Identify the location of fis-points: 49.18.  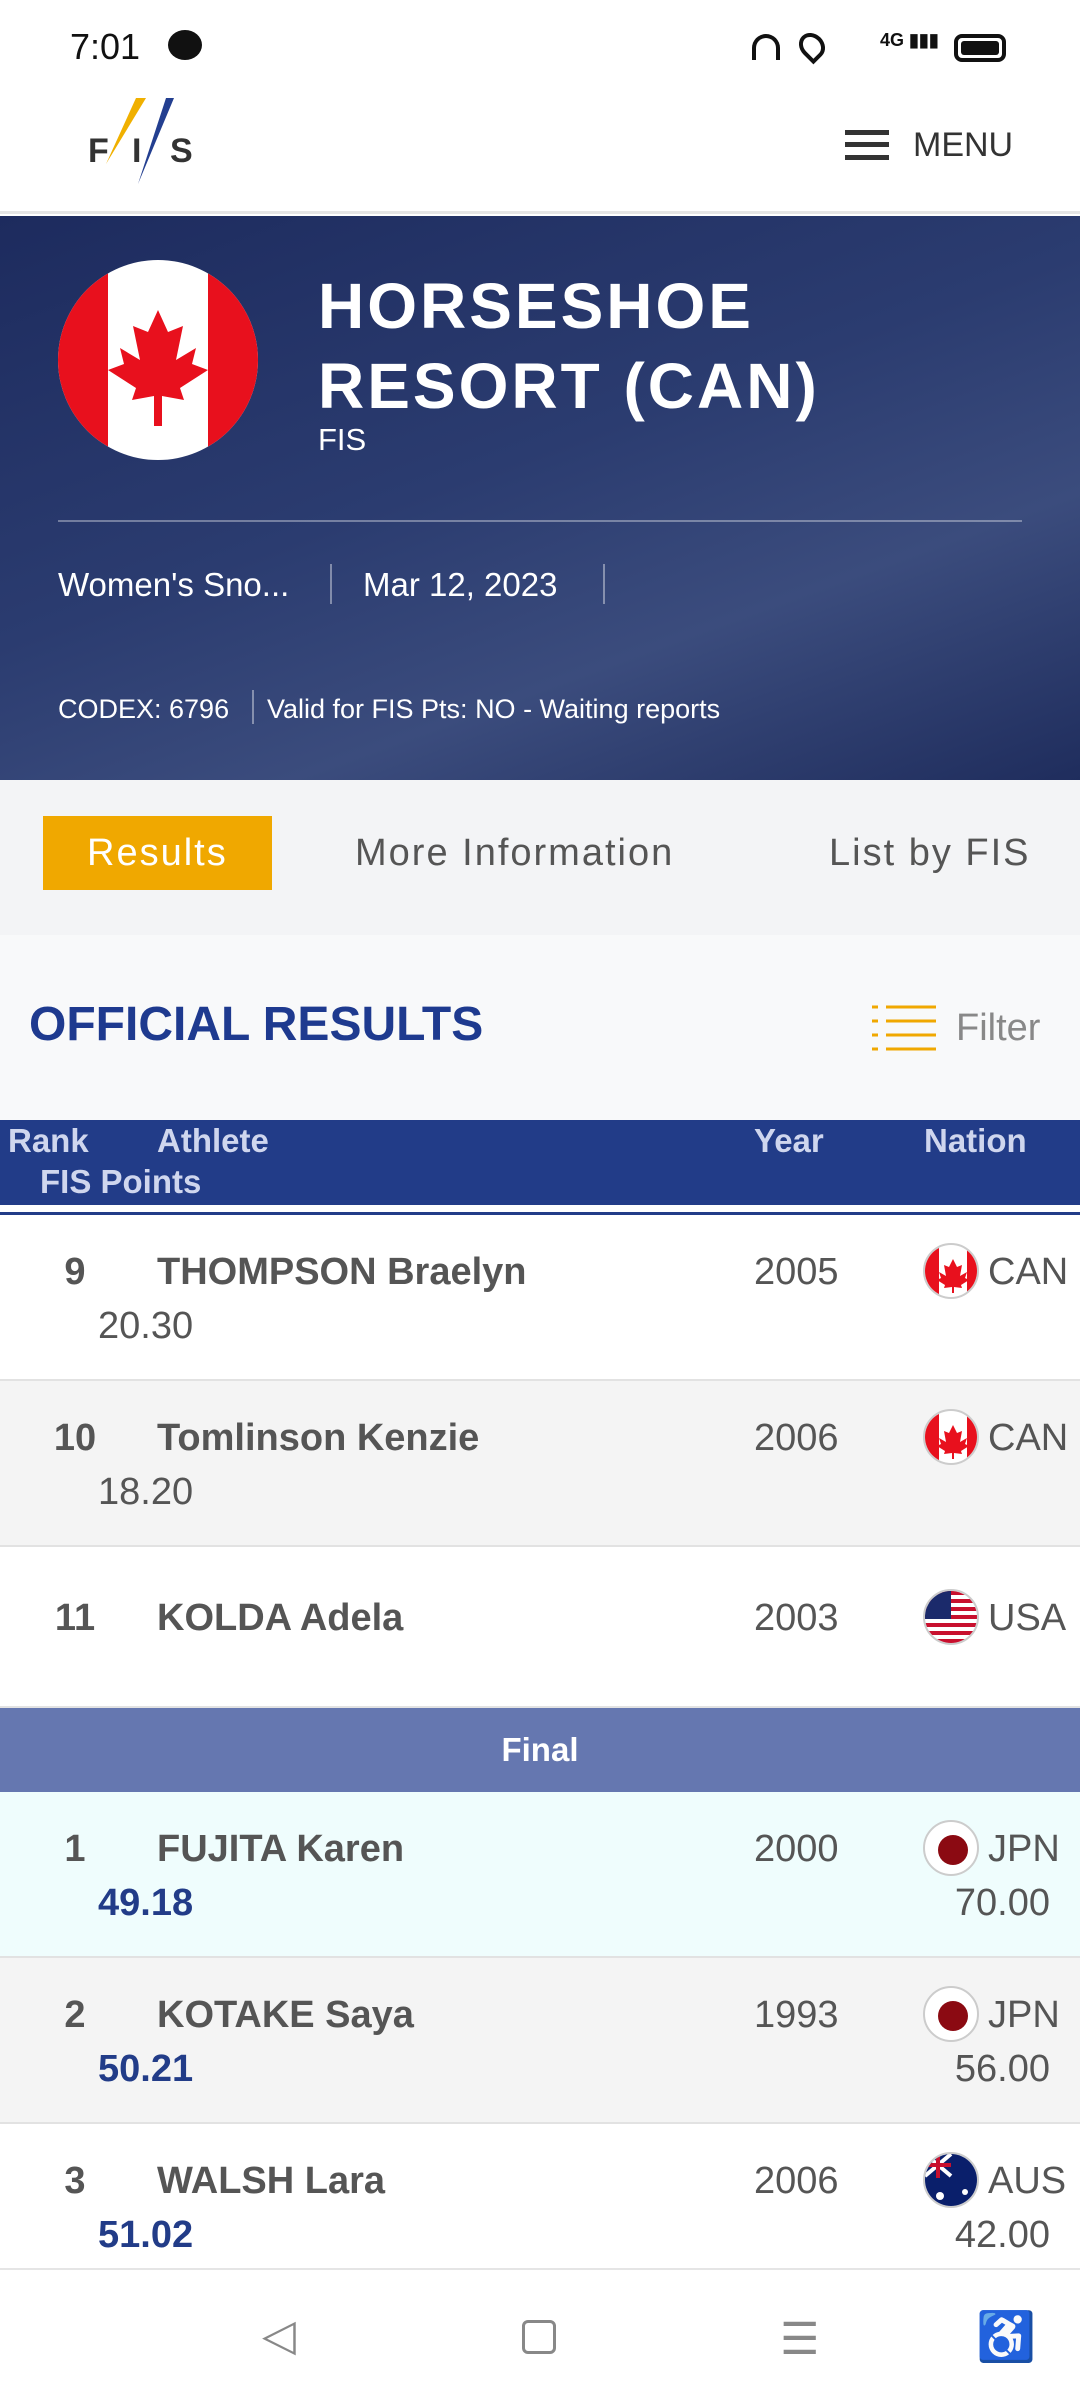
(146, 1903).